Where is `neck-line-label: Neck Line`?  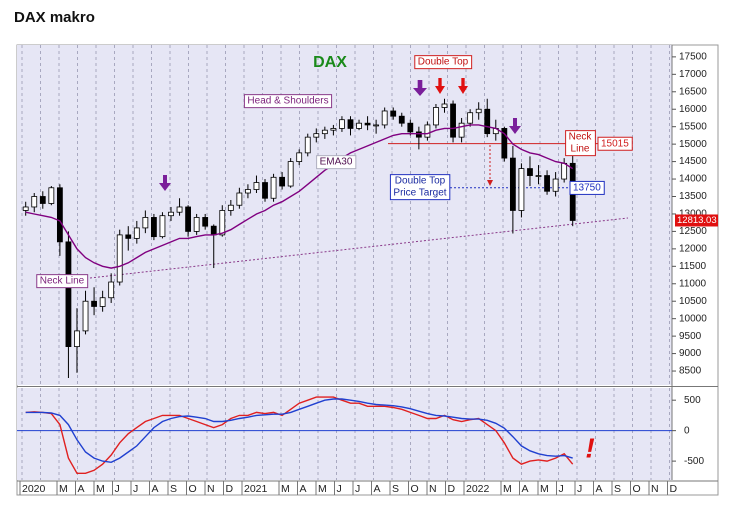 neck-line-label: Neck Line is located at coordinates (62, 281).